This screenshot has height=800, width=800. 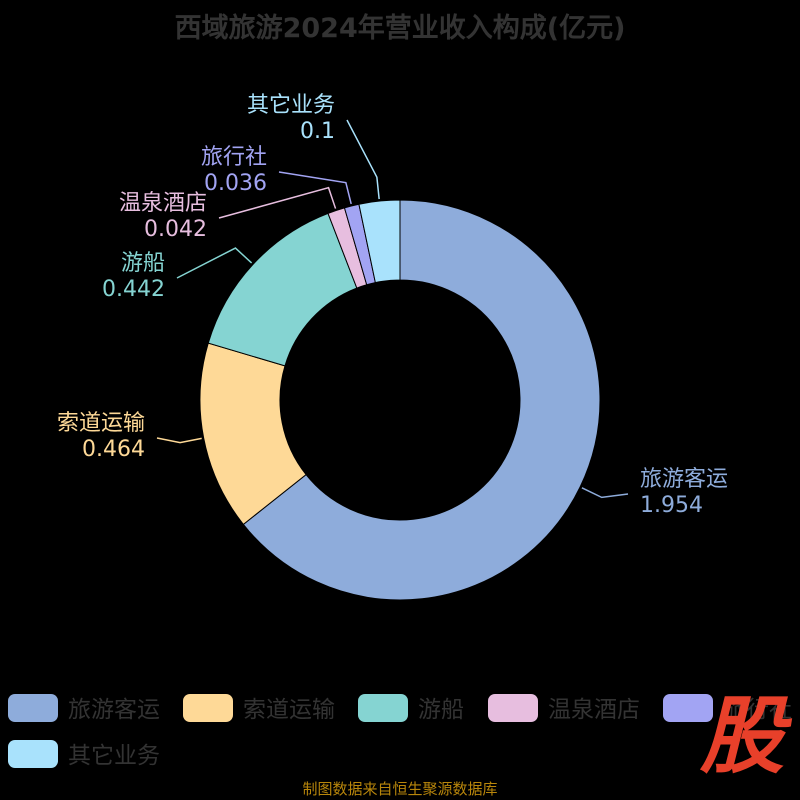 What do you see at coordinates (113, 449) in the screenshot?
I see `slice-value-label-2: 0.464` at bounding box center [113, 449].